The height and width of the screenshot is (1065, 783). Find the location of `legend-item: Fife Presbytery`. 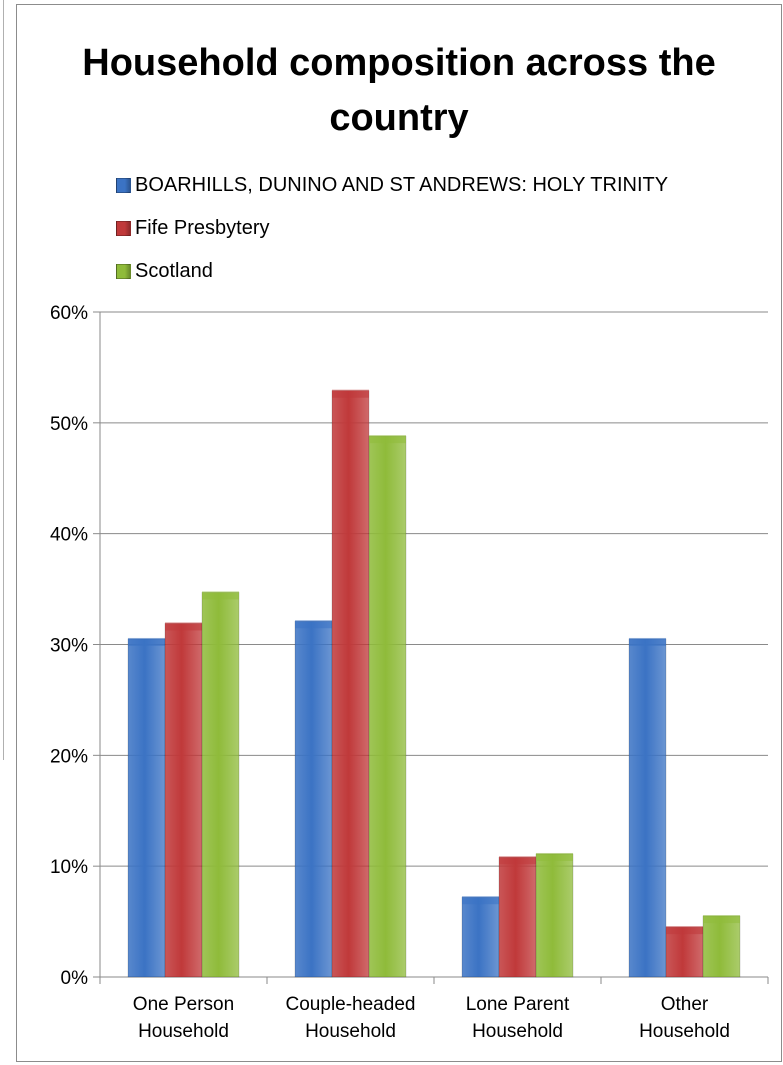

legend-item: Fife Presbytery is located at coordinates (392, 228).